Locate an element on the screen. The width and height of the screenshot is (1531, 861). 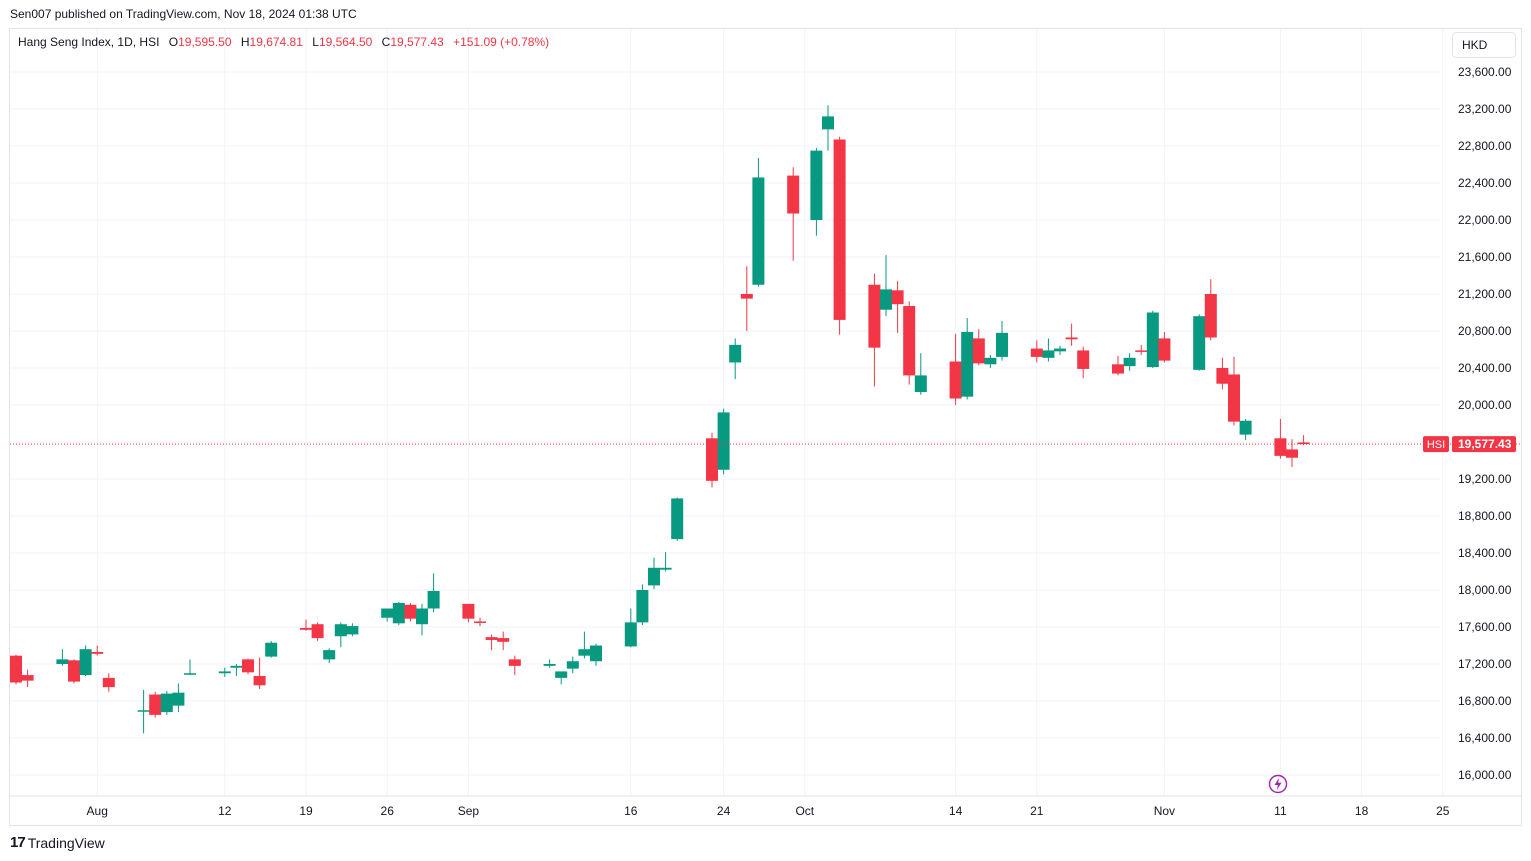
last-price: HSI 19,577.43 is located at coordinates (765, 444).